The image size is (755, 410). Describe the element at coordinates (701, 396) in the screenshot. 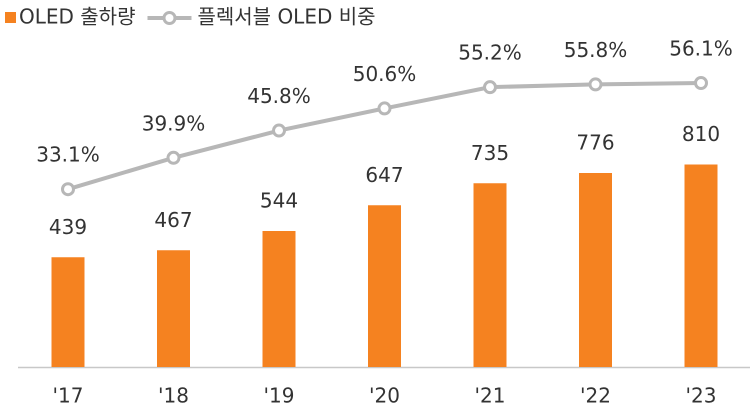

I see `x-tick-label: '23` at that location.